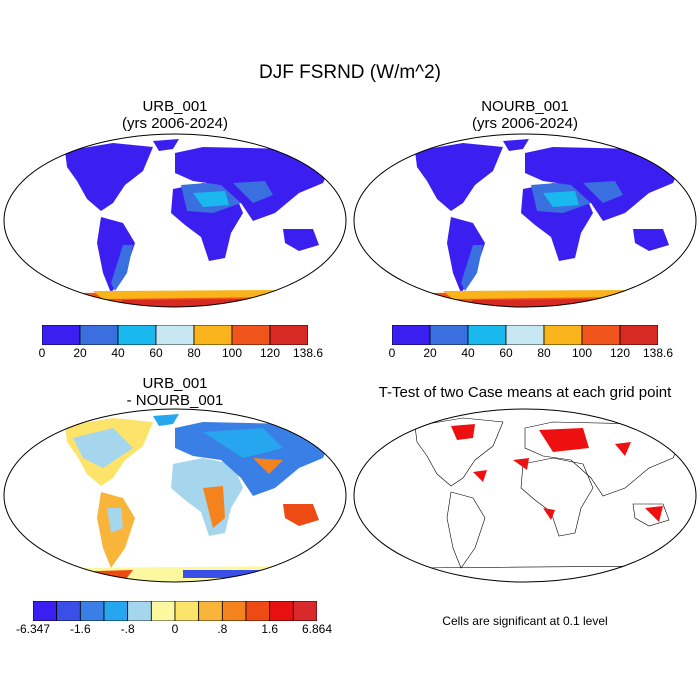 This screenshot has height=700, width=700. What do you see at coordinates (349, 72) in the screenshot?
I see `figure-title: DJF FSRND (W/m^2)` at bounding box center [349, 72].